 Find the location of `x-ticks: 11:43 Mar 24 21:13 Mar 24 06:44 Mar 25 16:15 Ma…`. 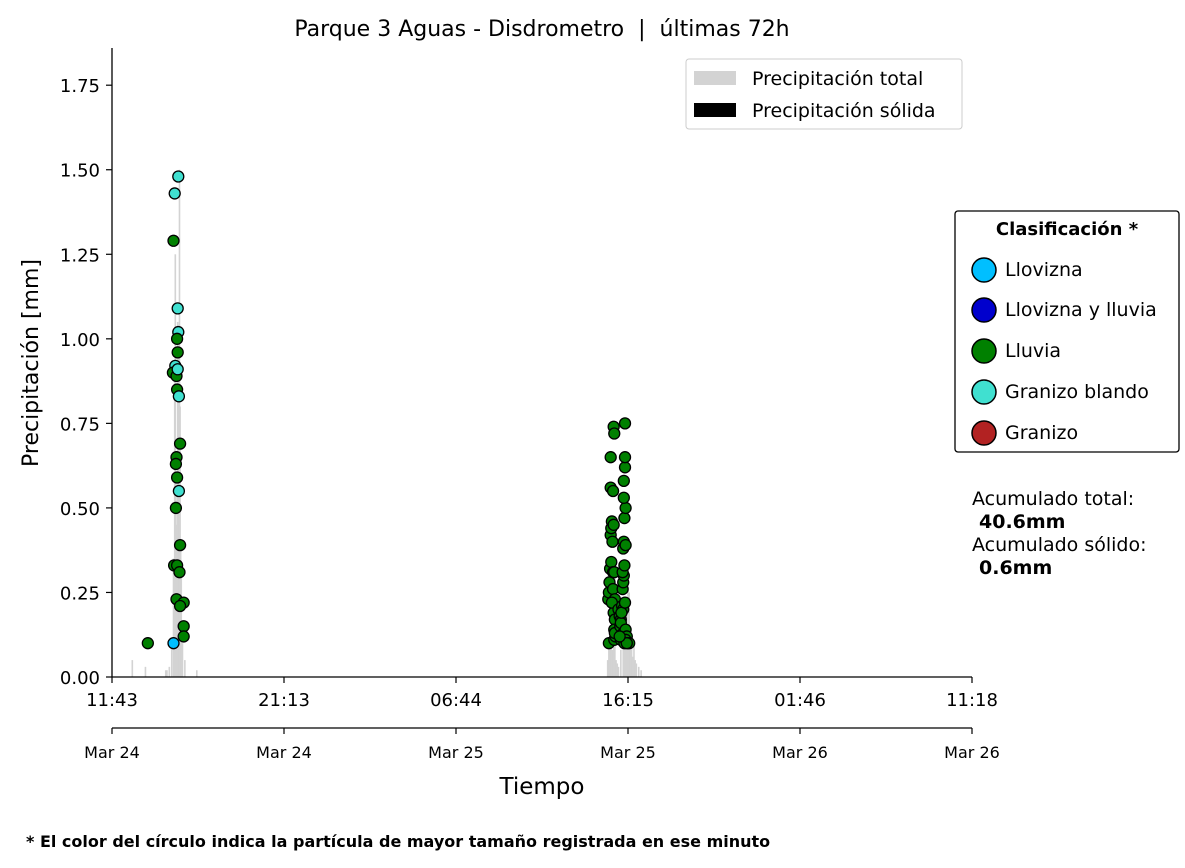

x-ticks: 11:43 Mar 24 21:13 Mar 24 06:44 Mar 25 16:15 Ma… is located at coordinates (542, 719).